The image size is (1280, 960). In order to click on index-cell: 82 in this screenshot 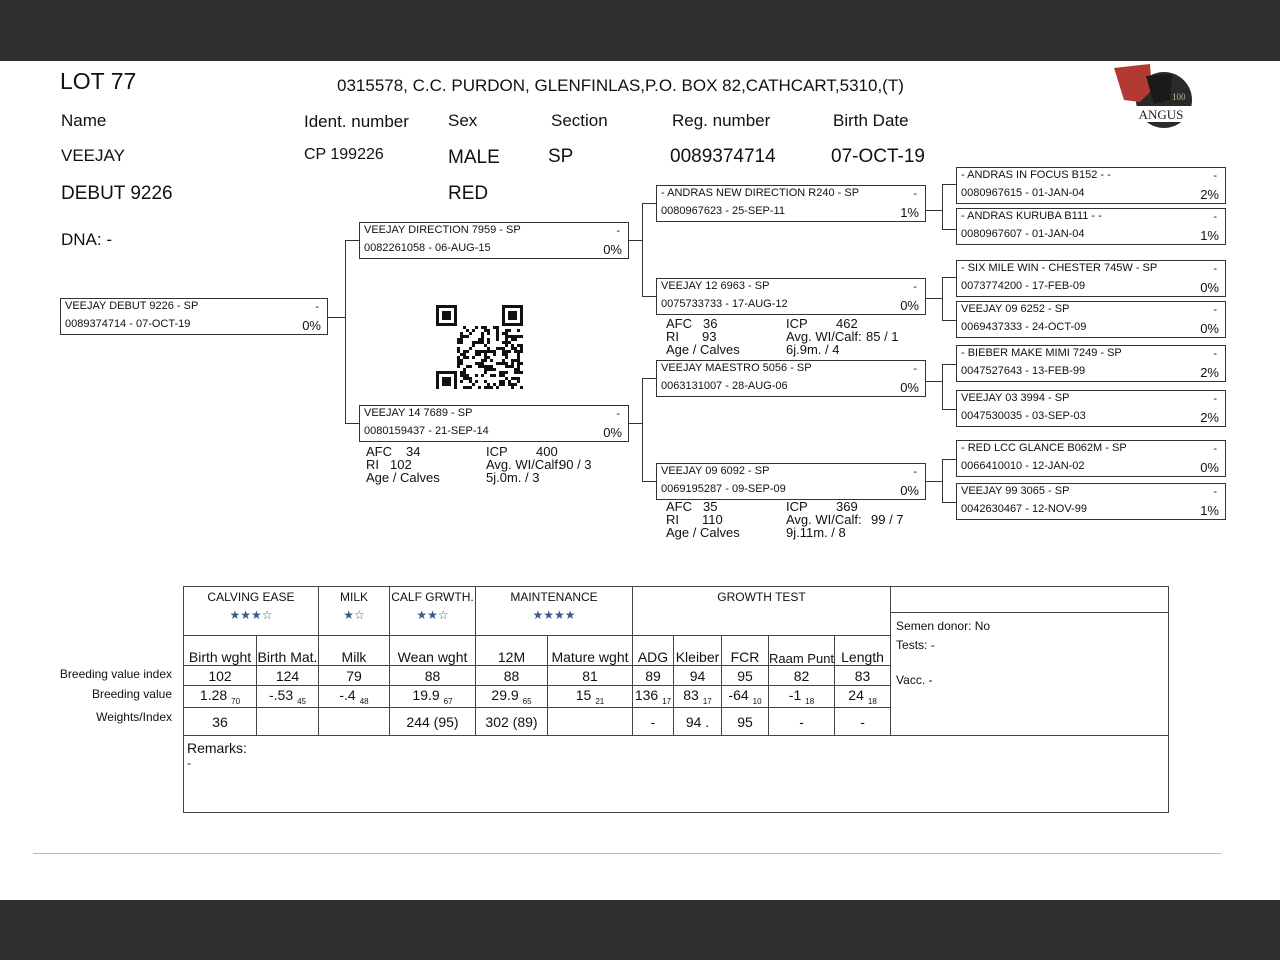, I will do `click(801, 675)`.